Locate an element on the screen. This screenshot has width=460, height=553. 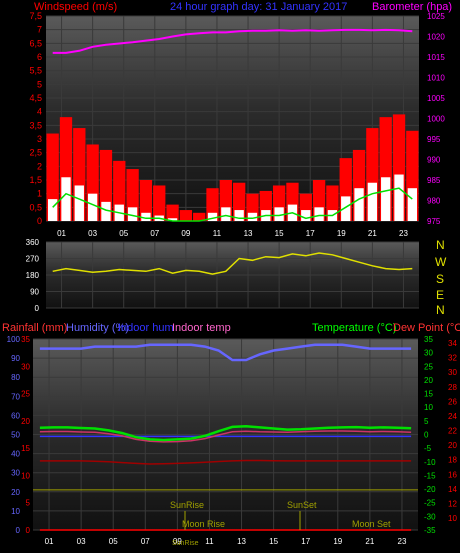
x-tick-label: 07 is located at coordinates (154, 233).